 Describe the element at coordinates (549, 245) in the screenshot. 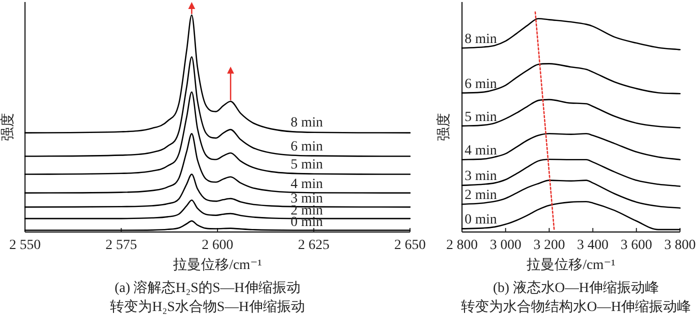

I see `x-tick-label: 3 200` at that location.